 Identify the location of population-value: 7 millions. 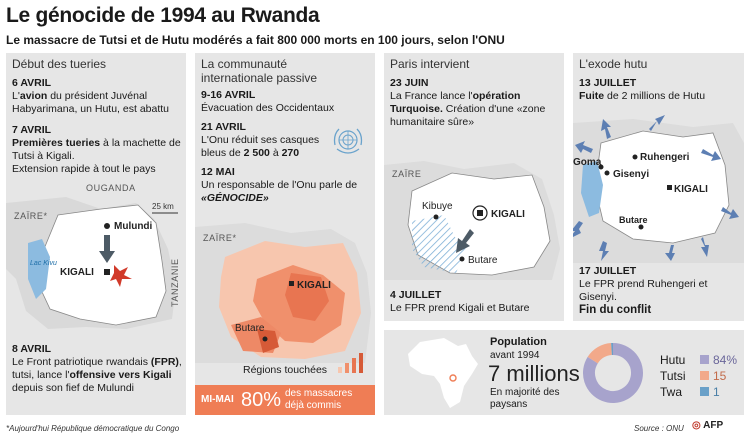
(534, 373).